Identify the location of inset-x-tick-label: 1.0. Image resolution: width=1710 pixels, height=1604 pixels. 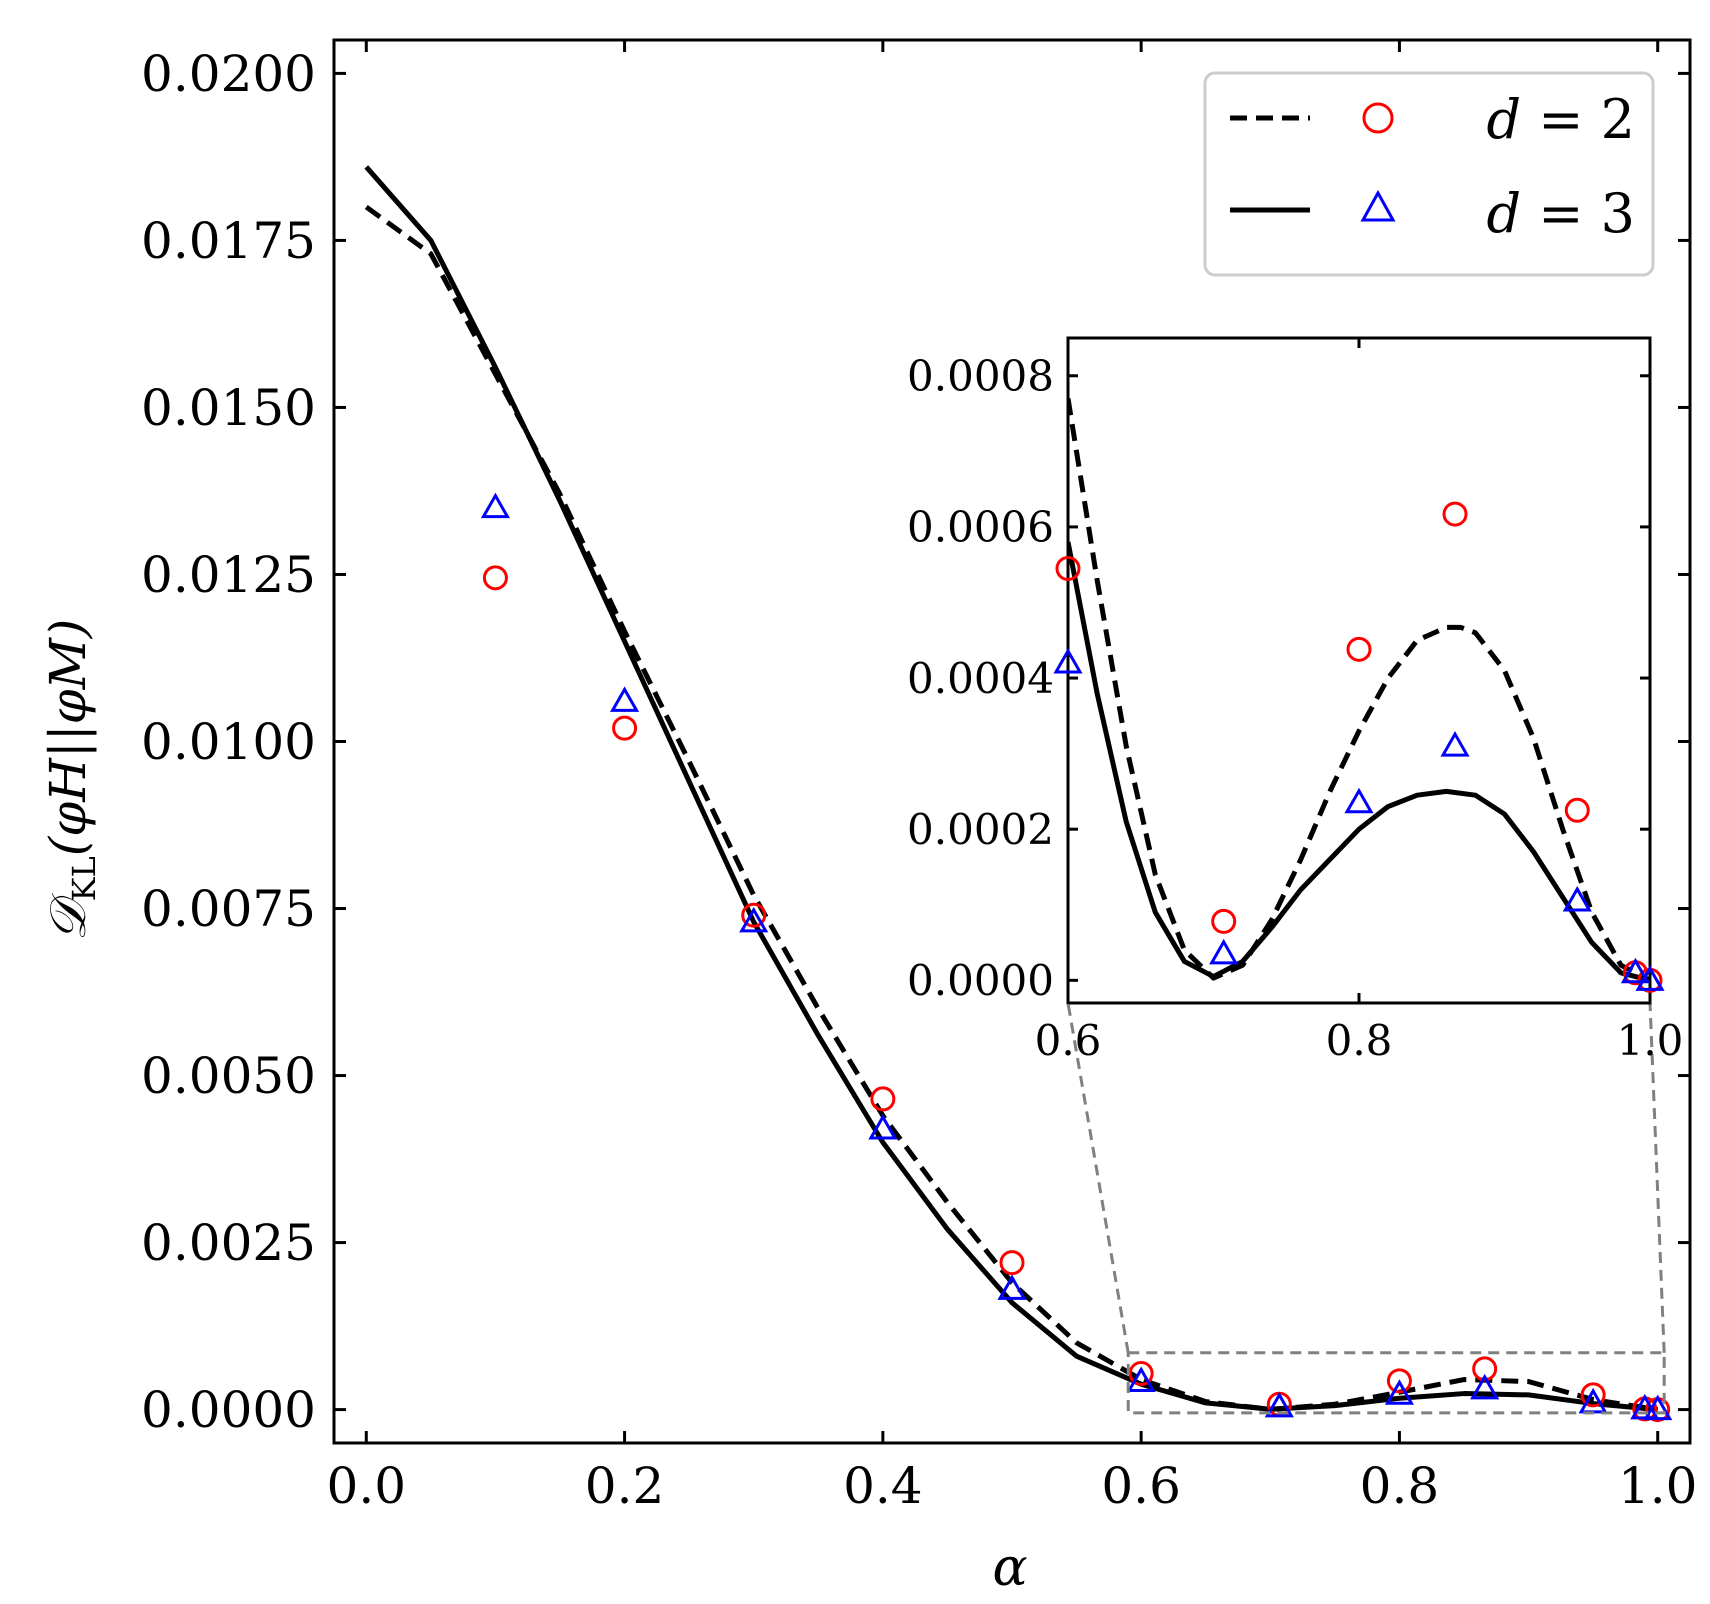
(1650, 1040).